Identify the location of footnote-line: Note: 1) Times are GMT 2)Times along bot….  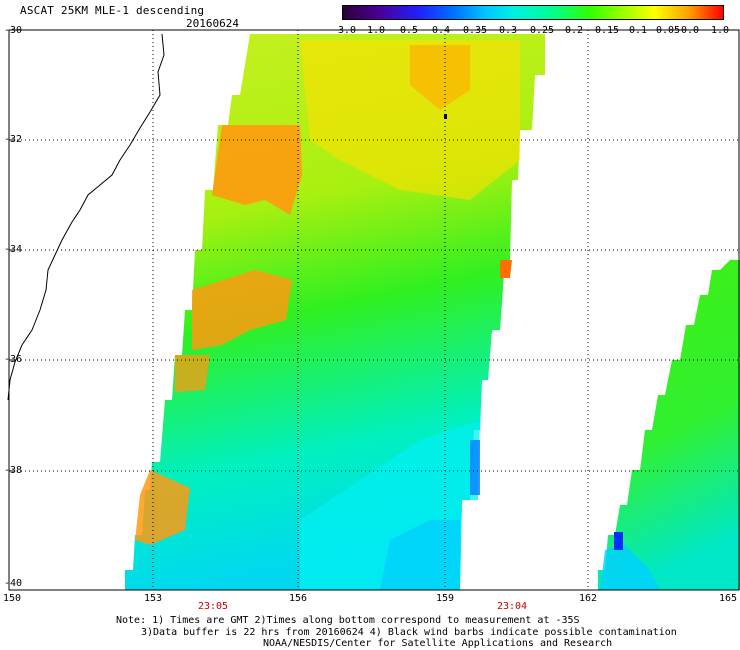
(348, 620).